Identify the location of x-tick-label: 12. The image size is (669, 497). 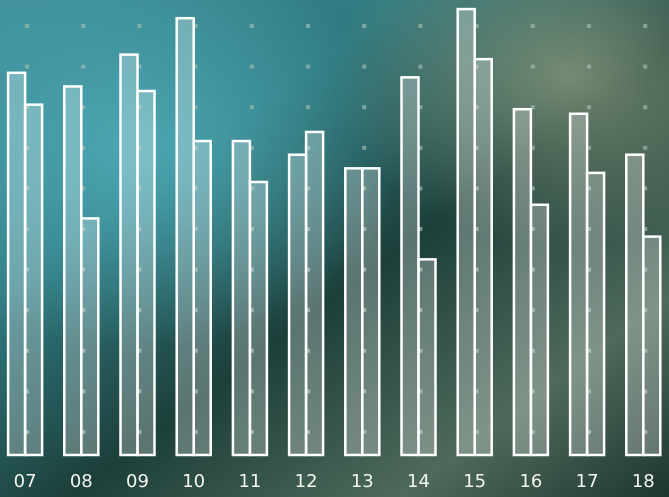
(306, 481).